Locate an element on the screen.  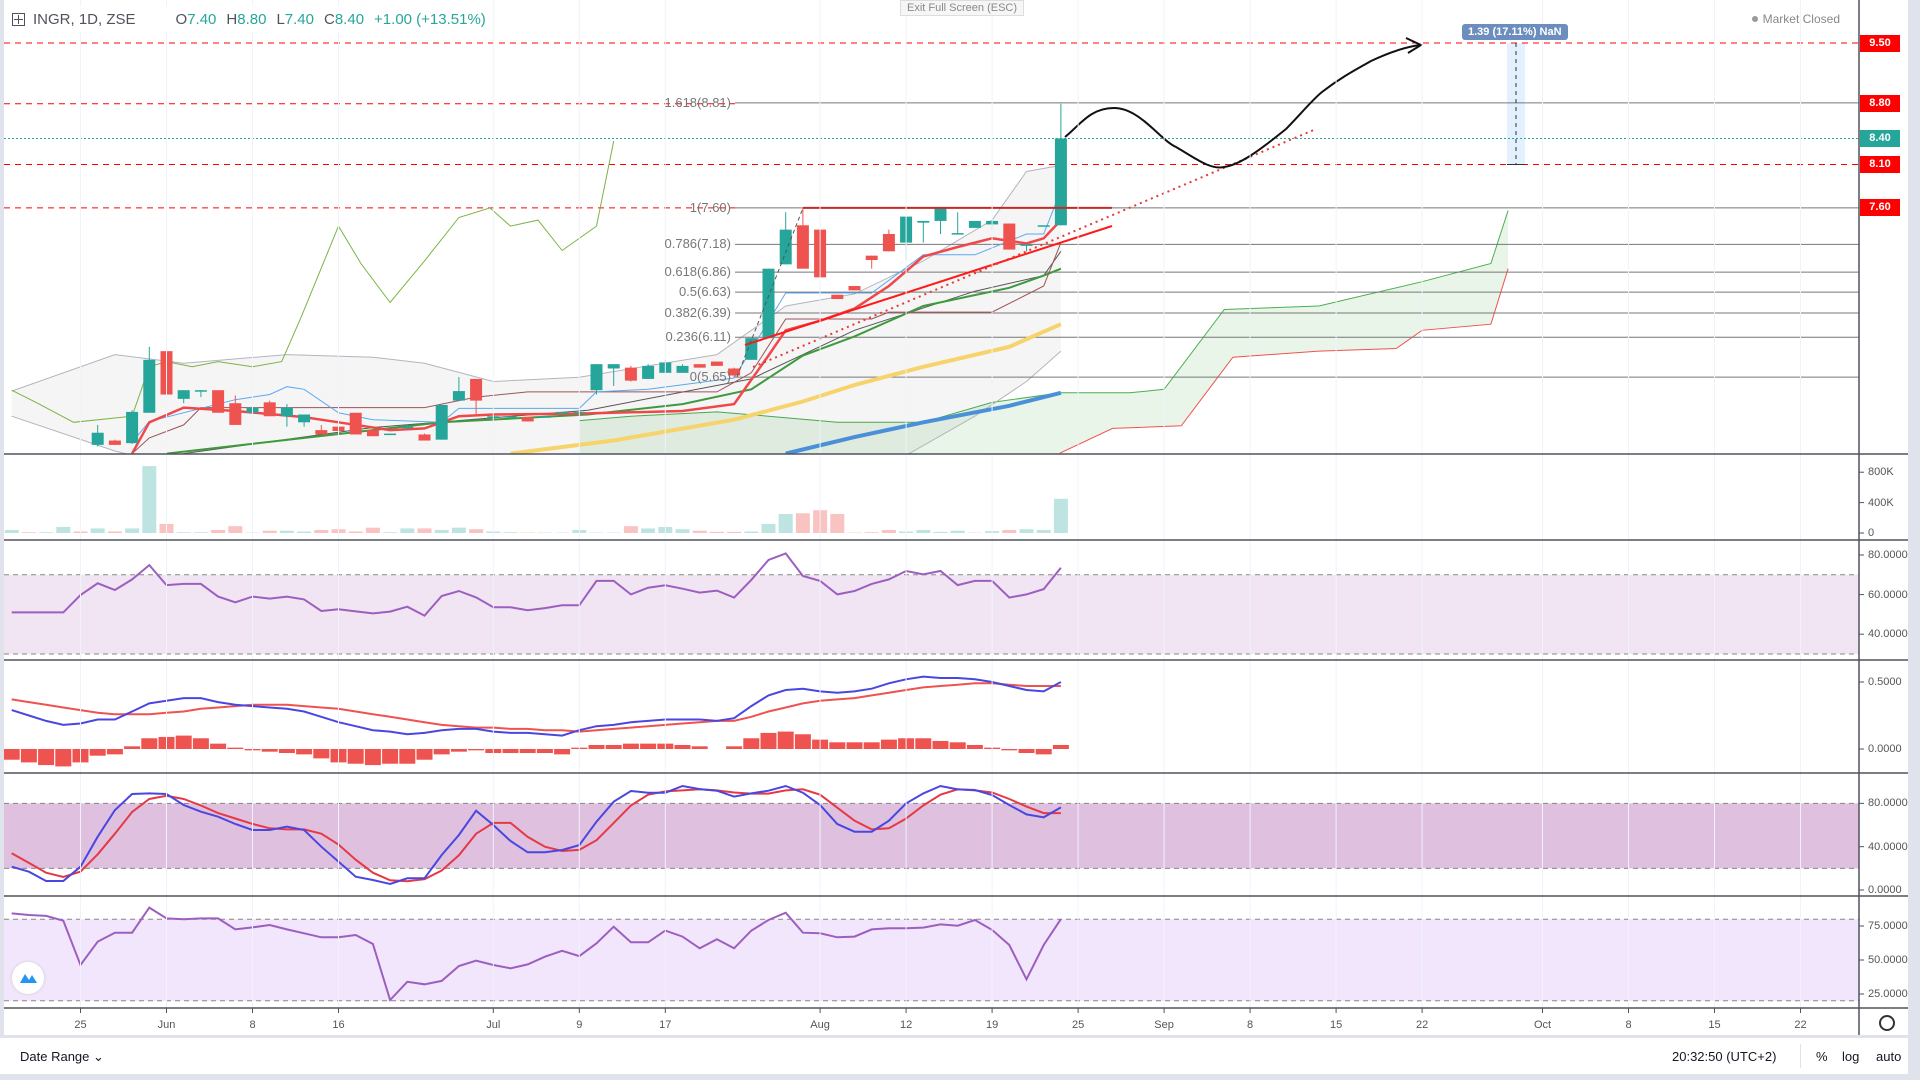
market-status: Market Closed is located at coordinates (1796, 19).